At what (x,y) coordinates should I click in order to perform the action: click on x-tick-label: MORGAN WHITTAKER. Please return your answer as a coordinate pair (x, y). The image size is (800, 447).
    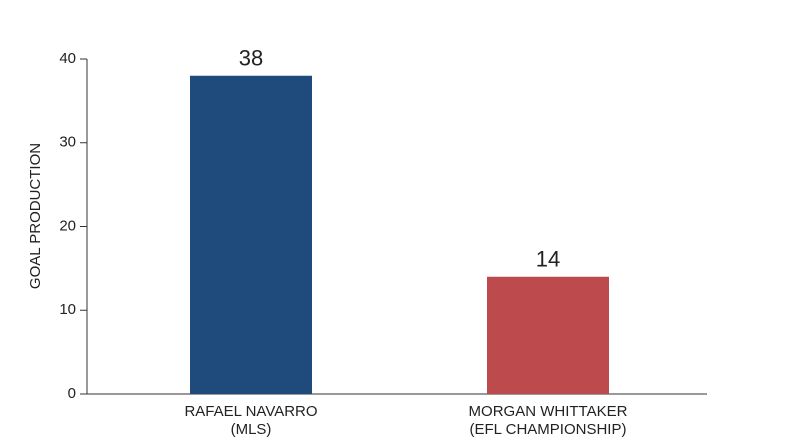
    Looking at the image, I should click on (548, 411).